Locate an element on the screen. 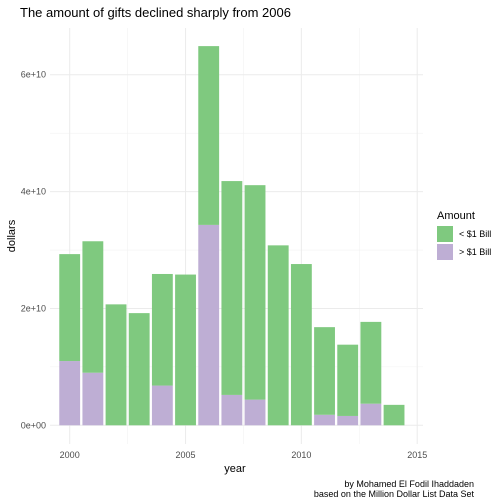 This screenshot has height=504, width=504. y-tick-label: 2e+10 is located at coordinates (33, 308).